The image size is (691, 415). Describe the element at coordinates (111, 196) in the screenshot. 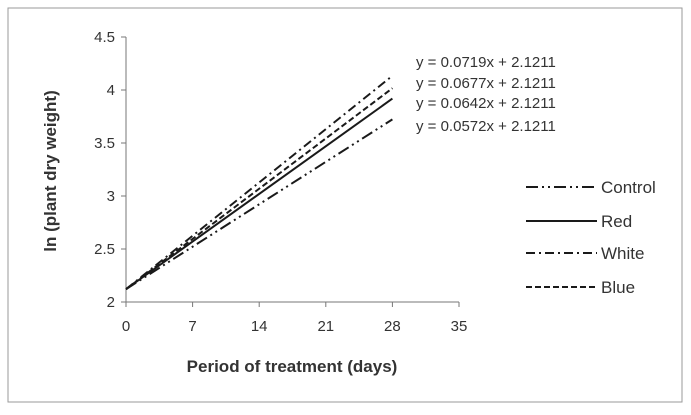

I see `y-tick-label: 3` at that location.